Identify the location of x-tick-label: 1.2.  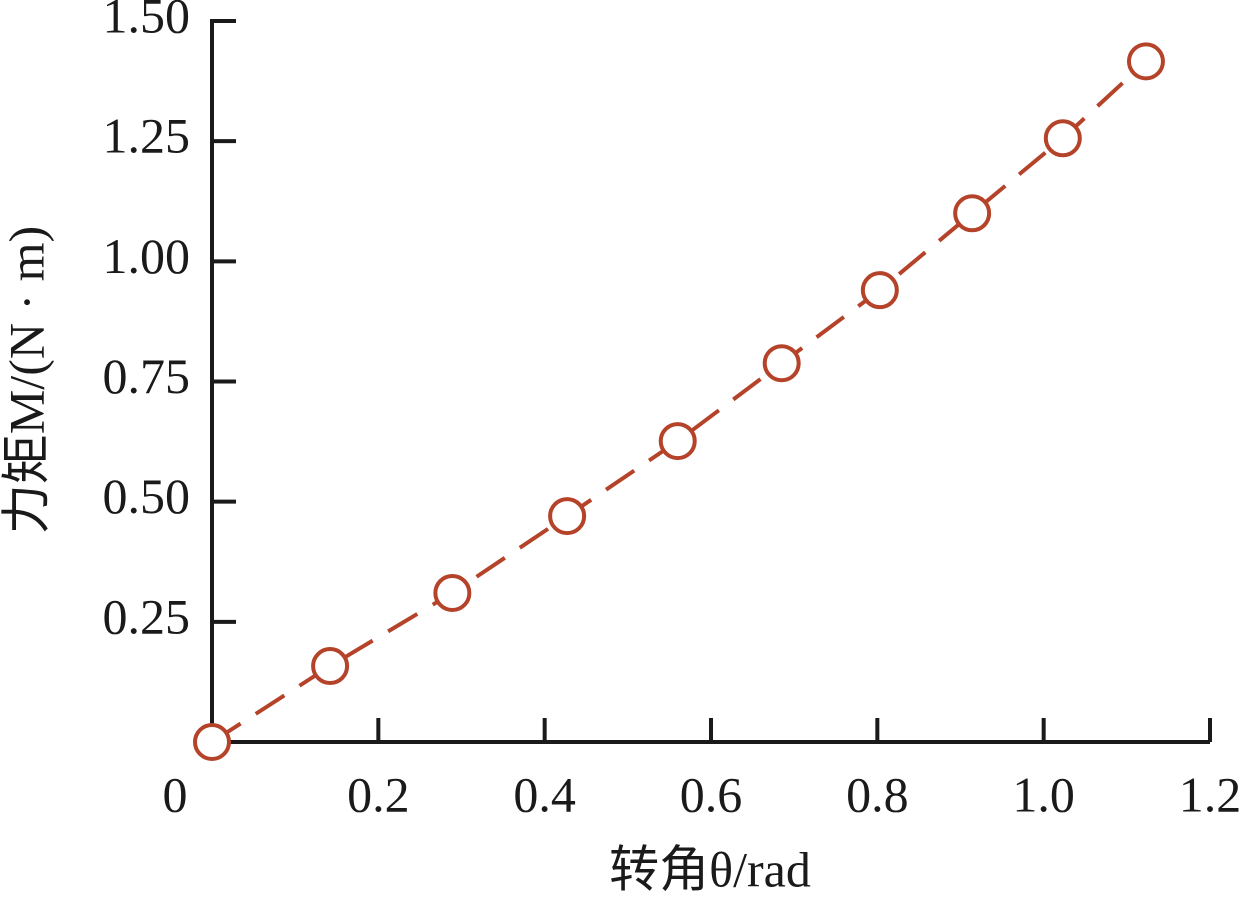
(1210, 794).